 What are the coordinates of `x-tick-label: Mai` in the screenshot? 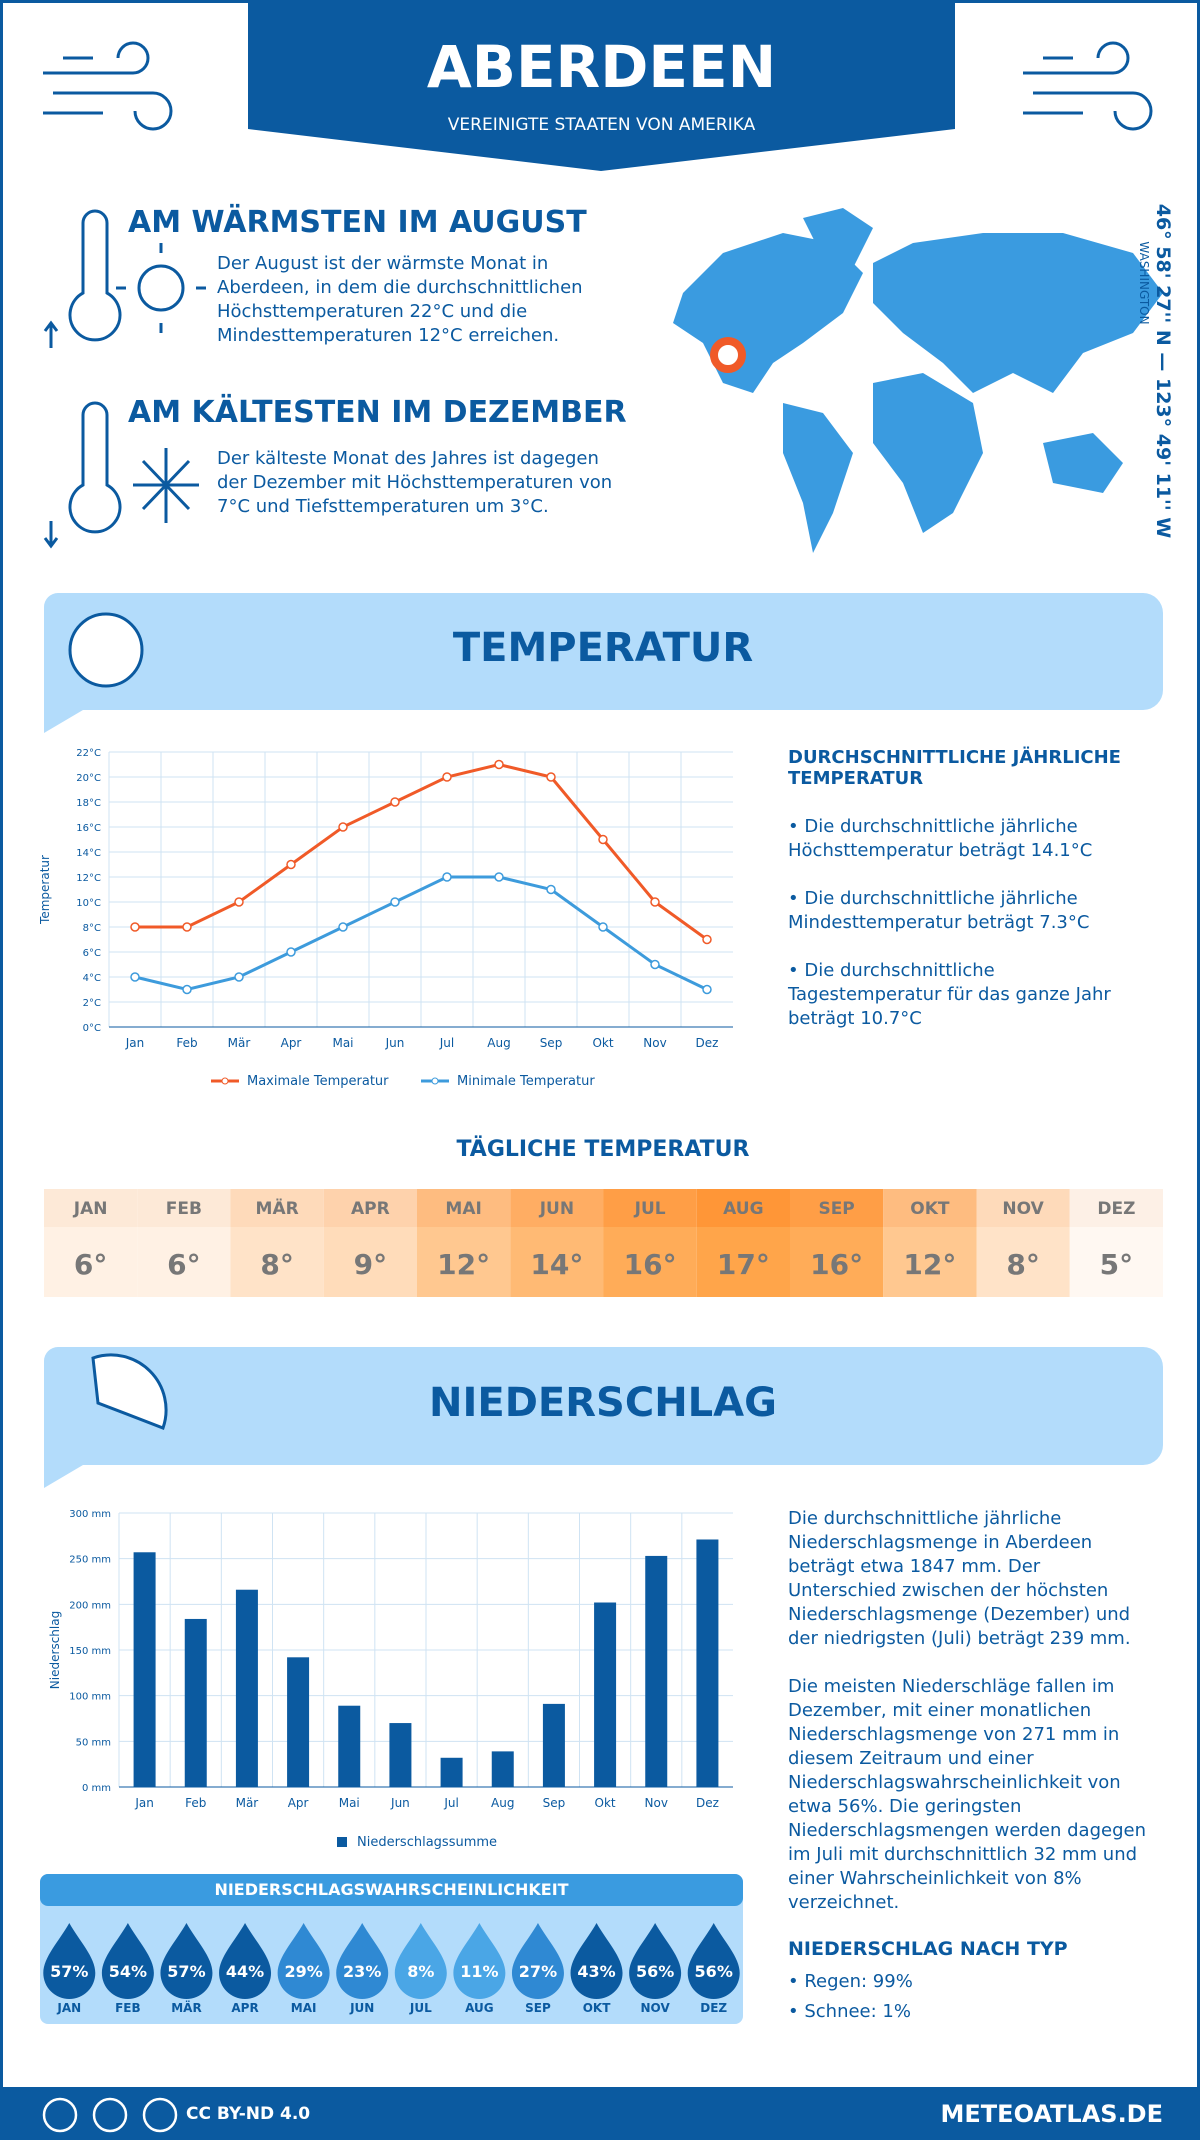 It's located at (342, 1043).